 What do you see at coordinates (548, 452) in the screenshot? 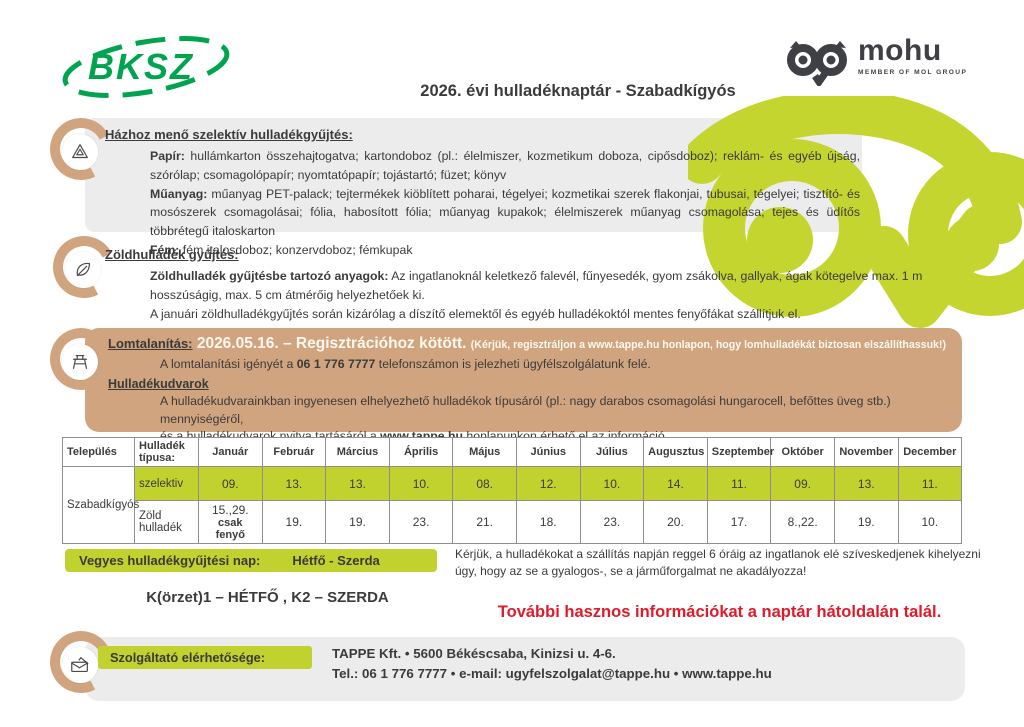
I see `header-month: Június` at bounding box center [548, 452].